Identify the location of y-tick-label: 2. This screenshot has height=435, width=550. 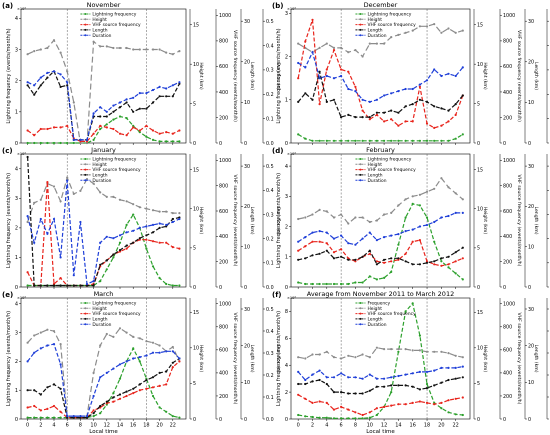
(286, 393).